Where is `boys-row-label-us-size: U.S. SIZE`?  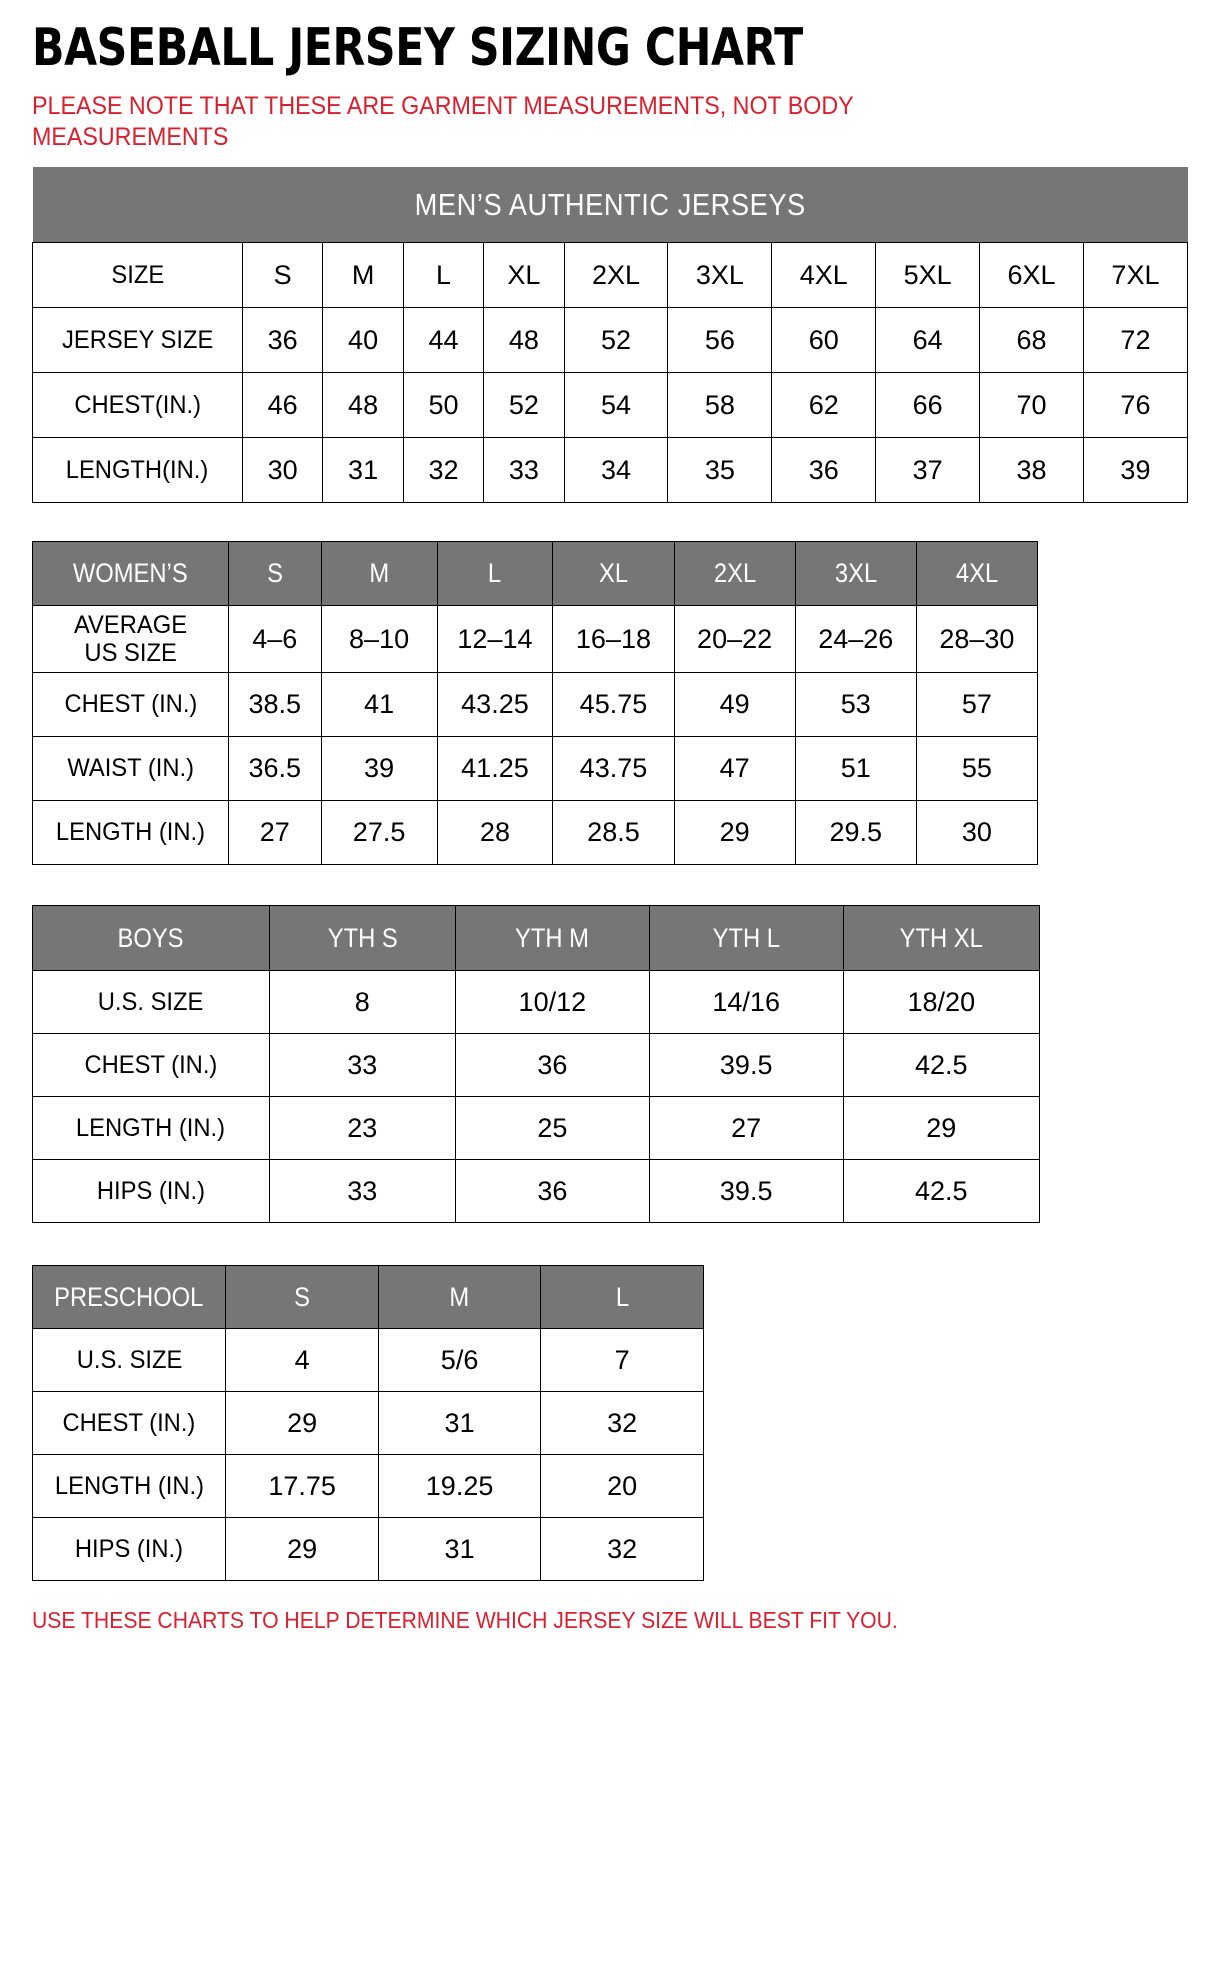 boys-row-label-us-size: U.S. SIZE is located at coordinates (151, 1002).